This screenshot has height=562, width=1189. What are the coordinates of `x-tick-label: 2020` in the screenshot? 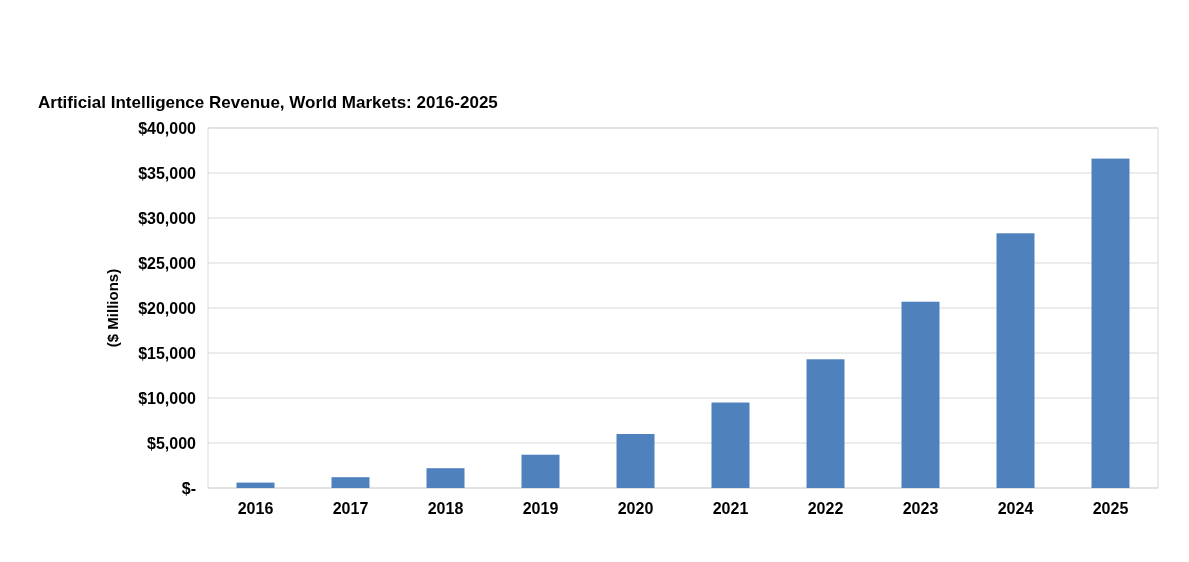 It's located at (635, 508).